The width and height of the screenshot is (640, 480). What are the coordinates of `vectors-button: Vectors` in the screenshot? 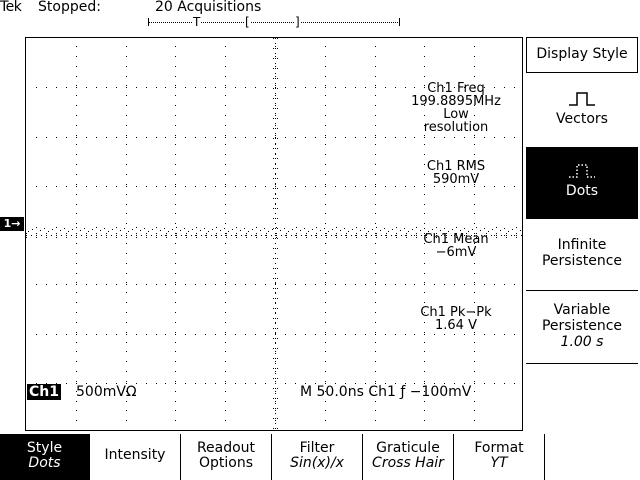 It's located at (582, 111).